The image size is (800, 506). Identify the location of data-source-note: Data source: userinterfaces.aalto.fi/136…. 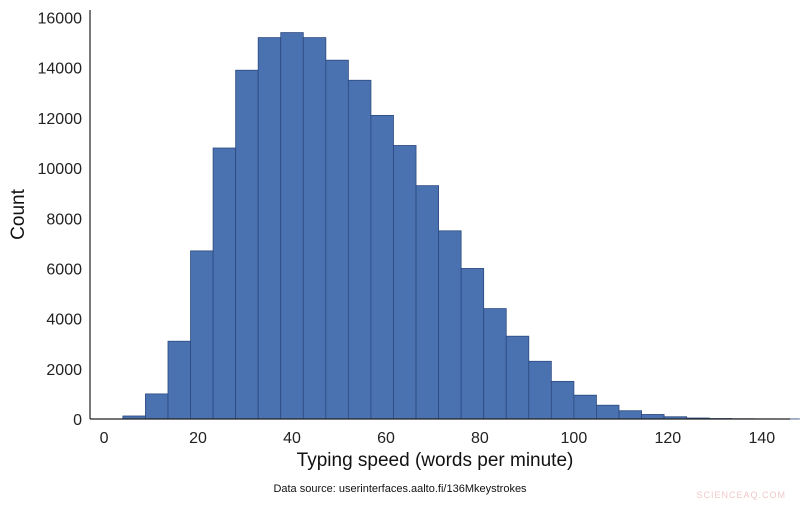
(400, 489).